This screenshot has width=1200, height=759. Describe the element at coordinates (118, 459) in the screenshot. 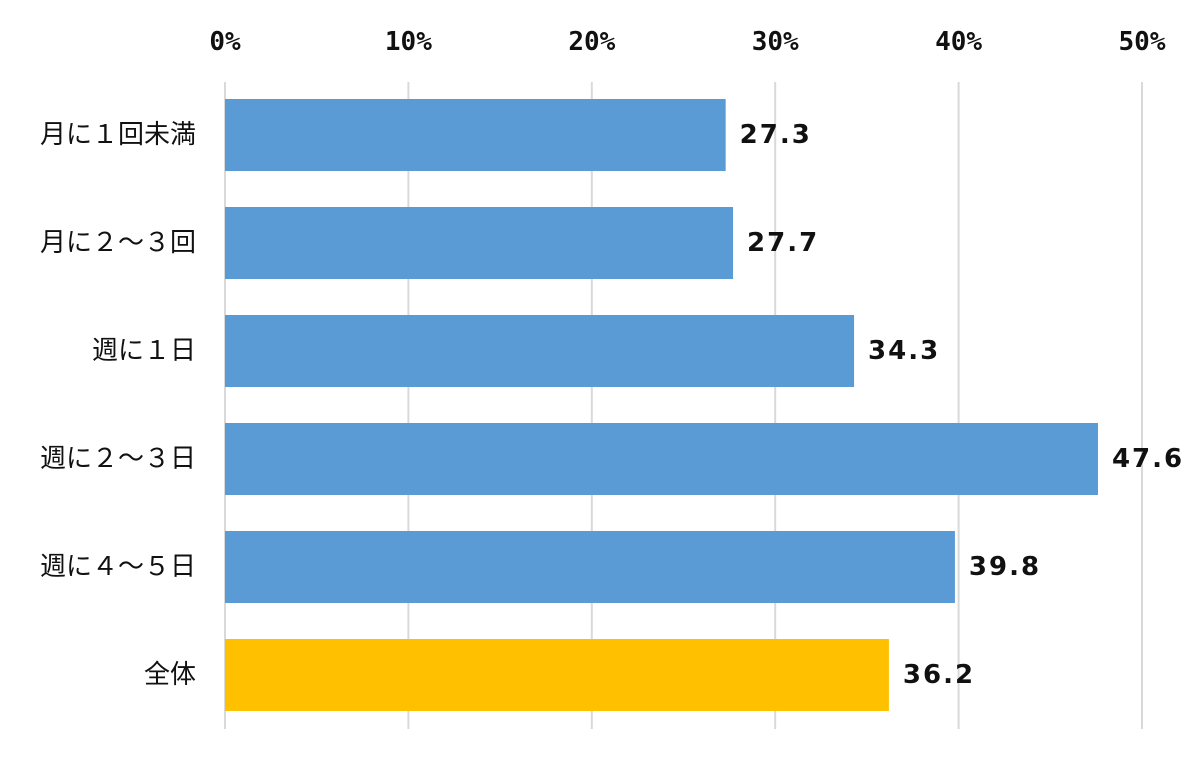

I see `category-label: 週に２～３日` at that location.